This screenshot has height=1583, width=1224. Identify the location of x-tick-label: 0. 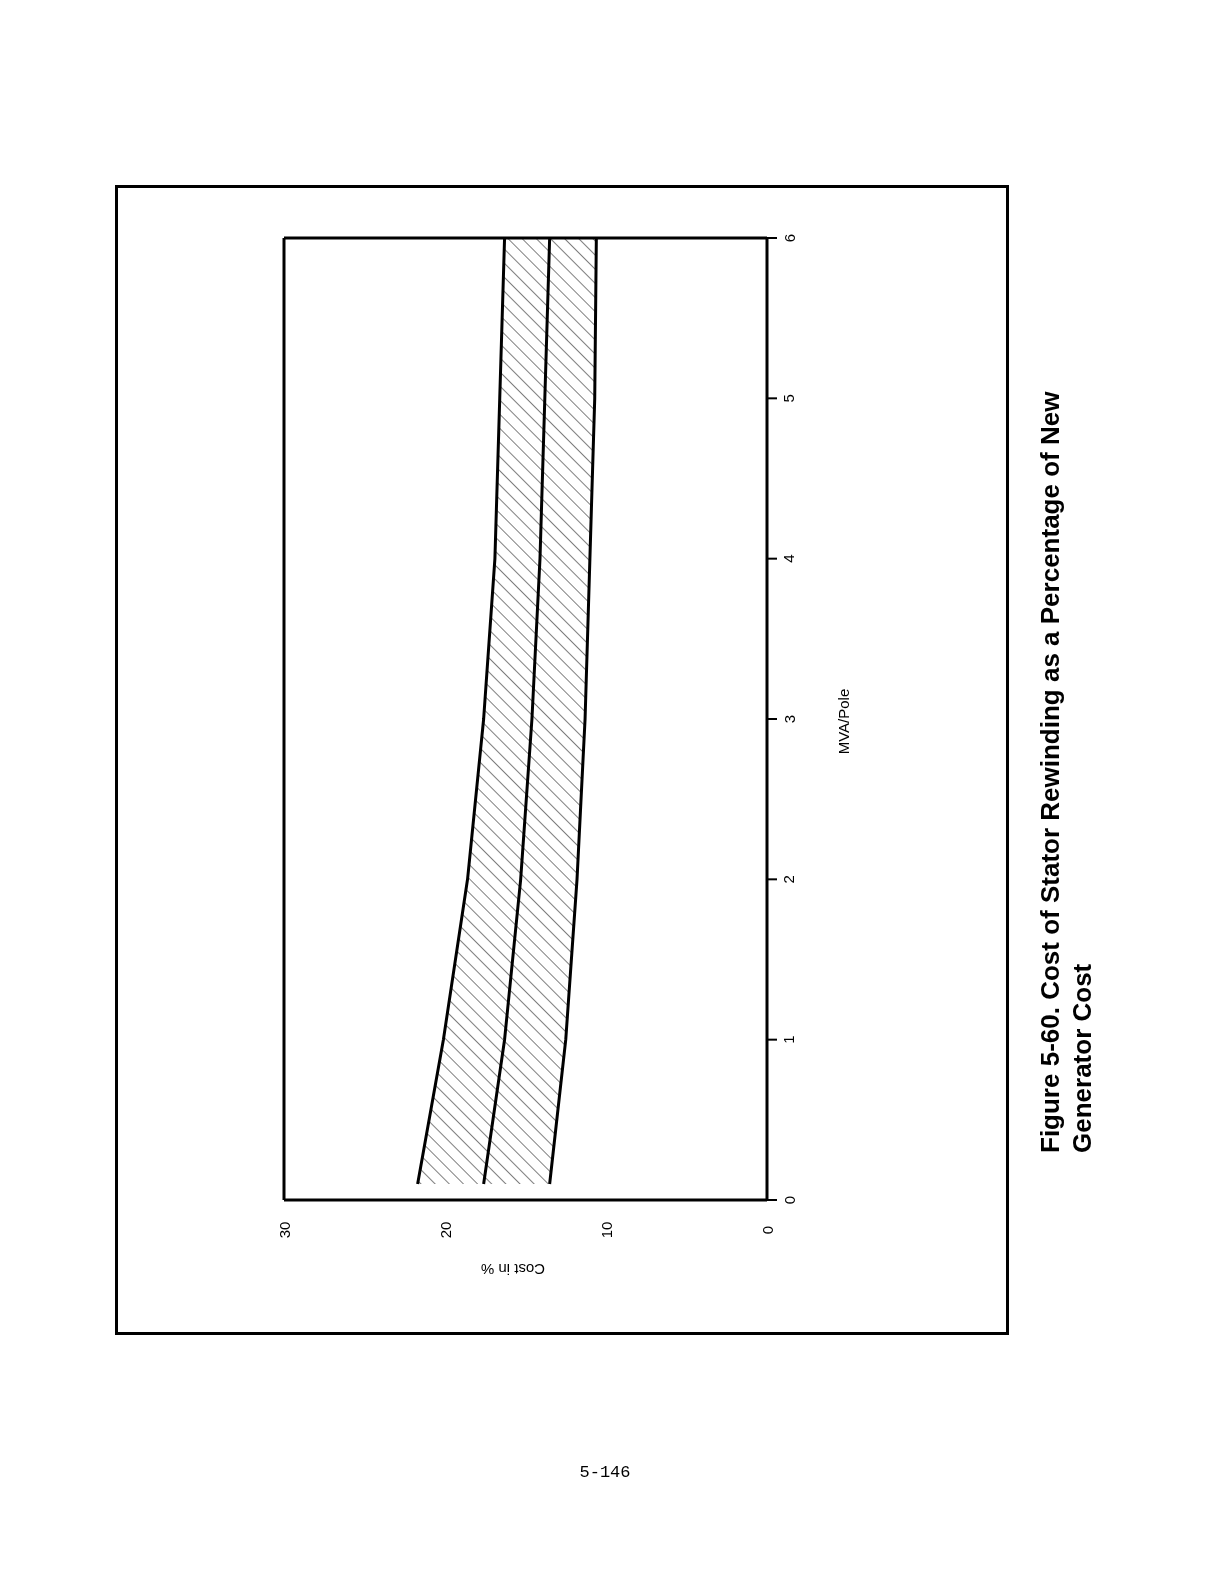
(767, 1230).